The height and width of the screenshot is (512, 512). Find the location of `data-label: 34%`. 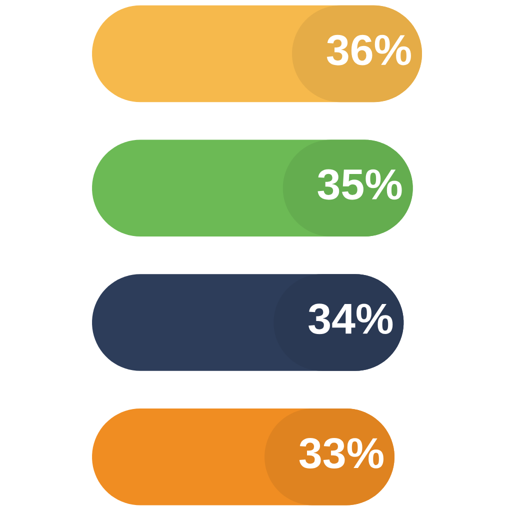

data-label: 34% is located at coordinates (350, 319).